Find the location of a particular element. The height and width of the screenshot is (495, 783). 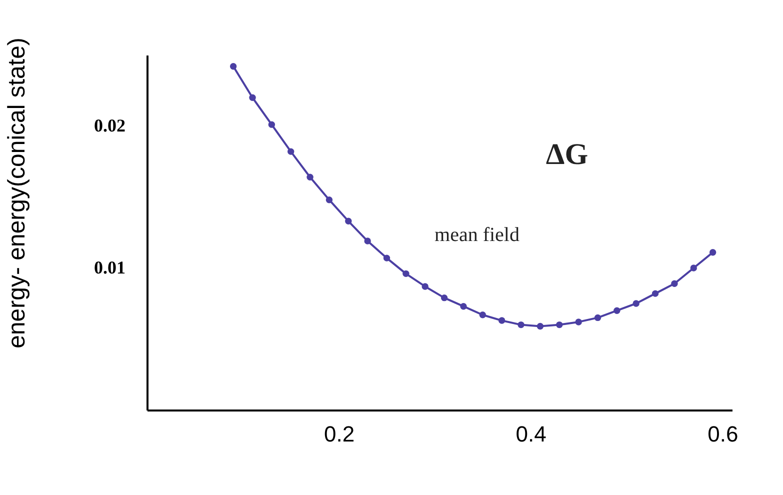

y-tick-label: 0.01 is located at coordinates (110, 268).